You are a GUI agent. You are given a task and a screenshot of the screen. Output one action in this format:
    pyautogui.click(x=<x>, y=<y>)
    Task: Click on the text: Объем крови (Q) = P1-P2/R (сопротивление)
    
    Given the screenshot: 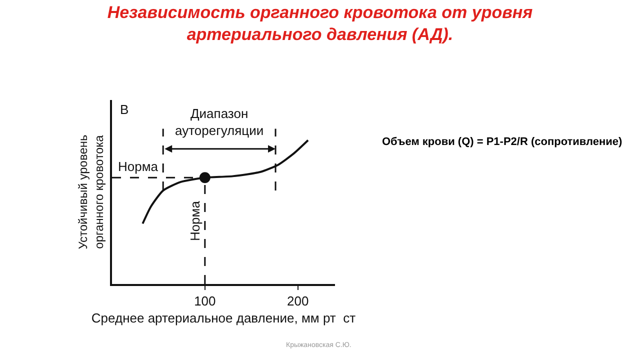 What is the action you would take?
    pyautogui.click(x=502, y=142)
    